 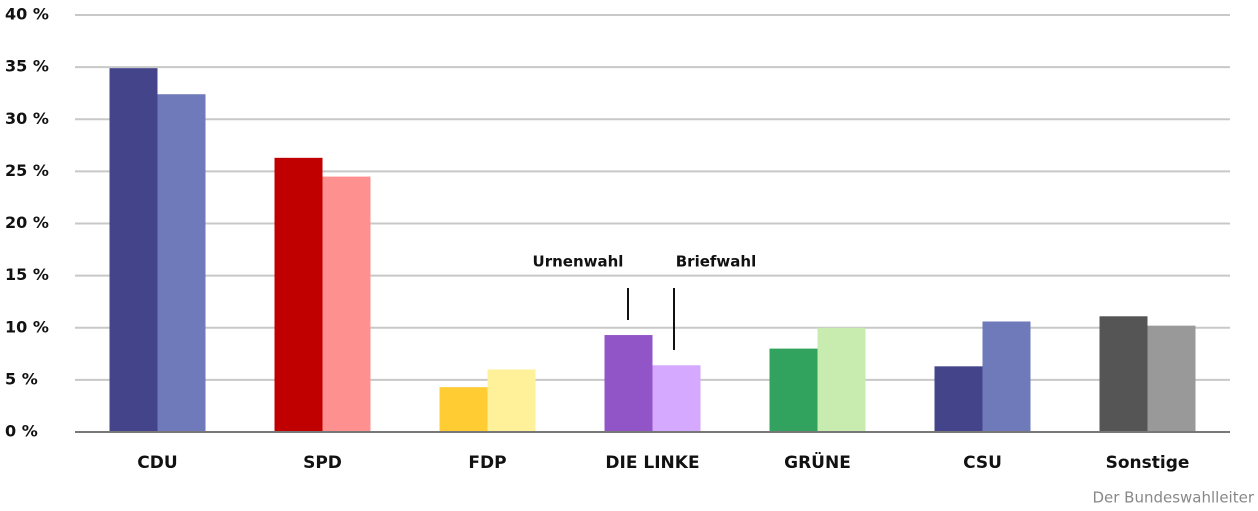 I want to click on y-tick-label: 35 %, so click(x=27, y=66).